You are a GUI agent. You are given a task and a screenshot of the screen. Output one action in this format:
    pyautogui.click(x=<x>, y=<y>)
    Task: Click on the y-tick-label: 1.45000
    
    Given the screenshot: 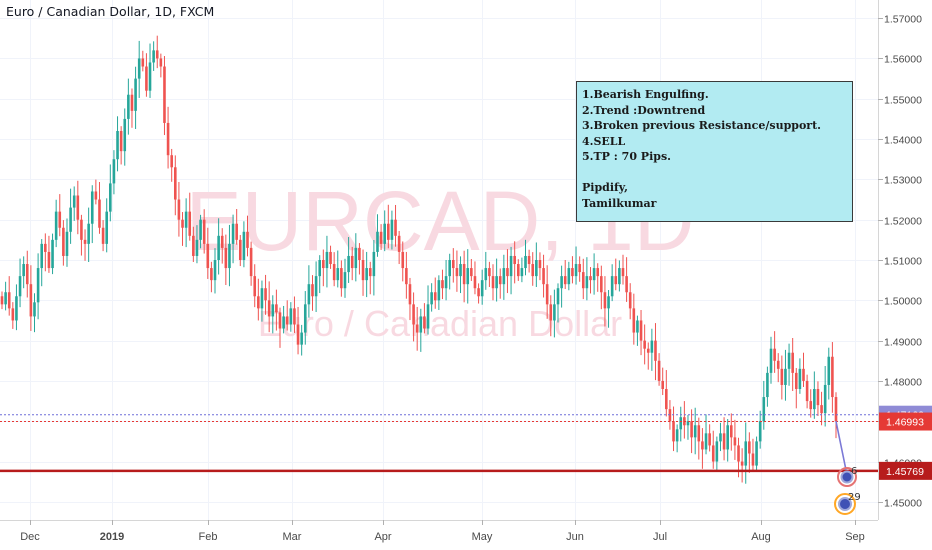 What is the action you would take?
    pyautogui.click(x=903, y=504)
    